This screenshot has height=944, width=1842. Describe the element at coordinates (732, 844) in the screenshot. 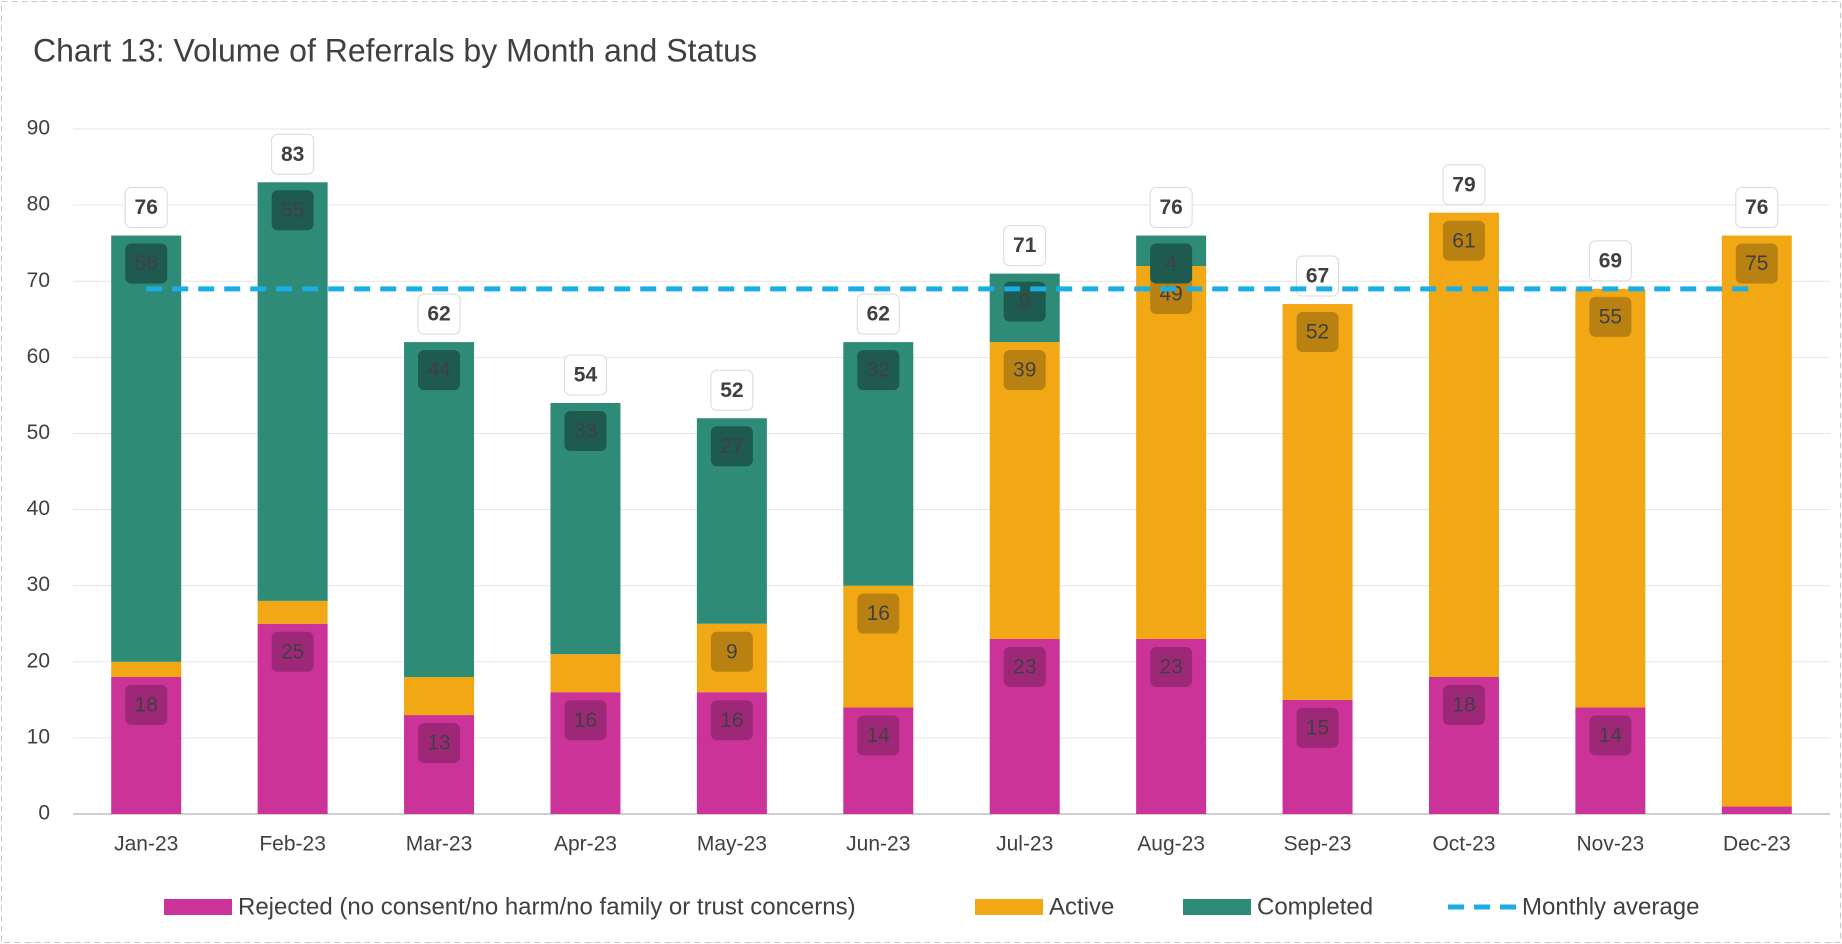

I see `x-tick-label: May-23` at that location.